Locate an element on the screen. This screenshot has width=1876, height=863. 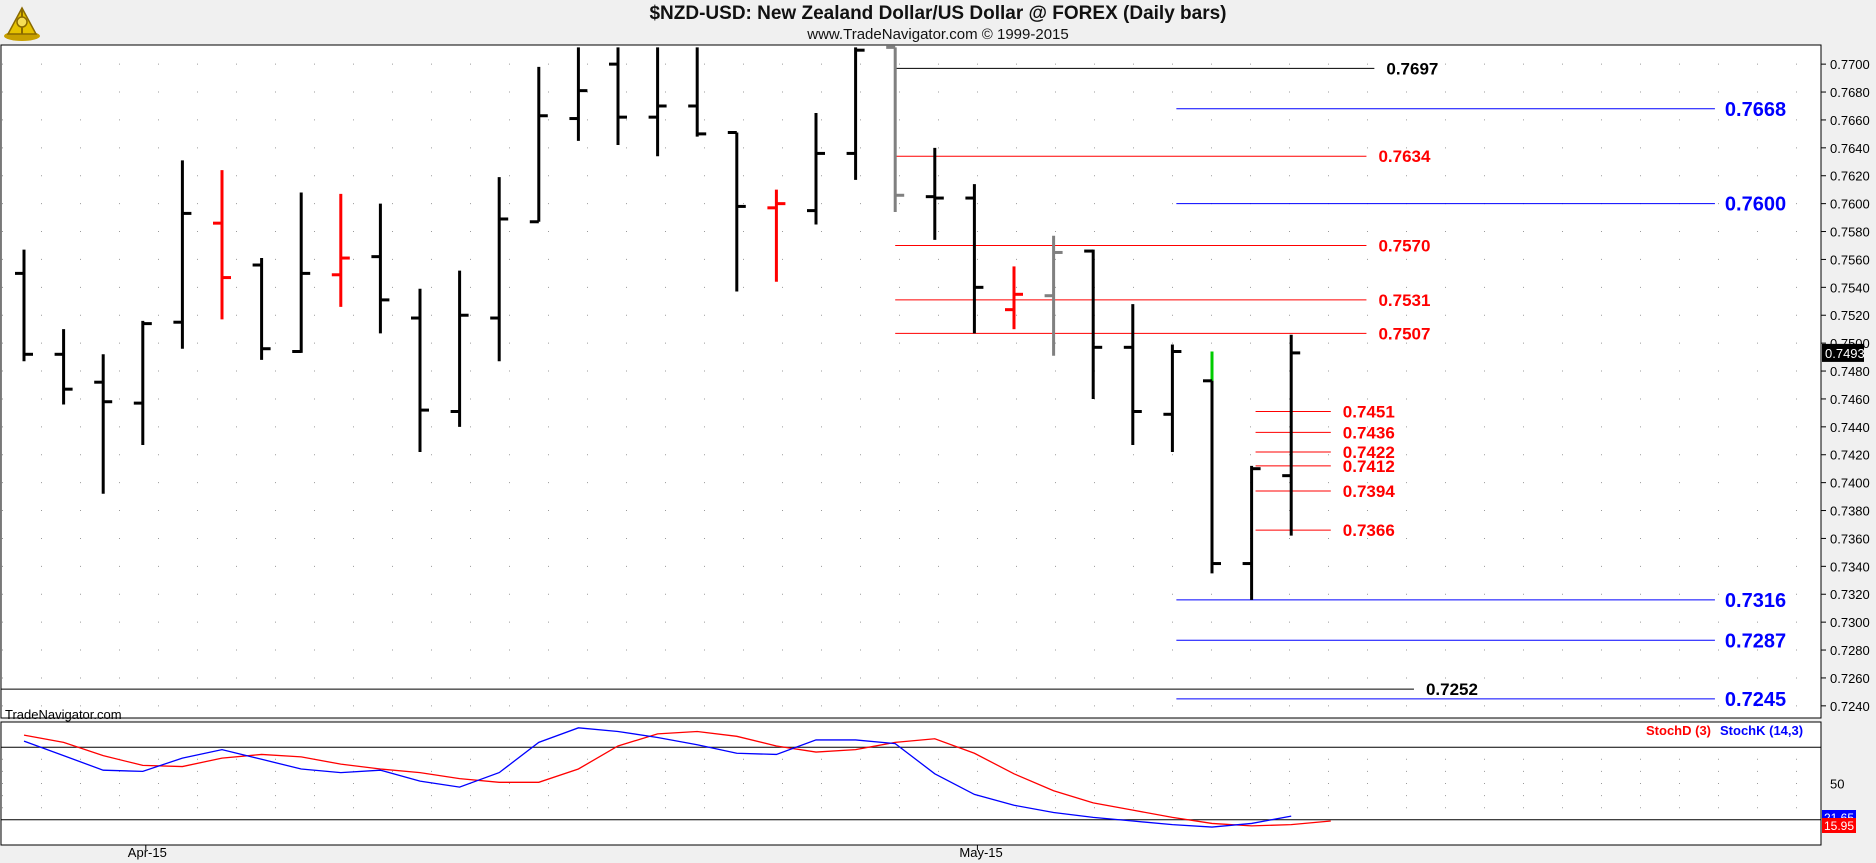
price-axis-label: 0.7340 is located at coordinates (1850, 566).